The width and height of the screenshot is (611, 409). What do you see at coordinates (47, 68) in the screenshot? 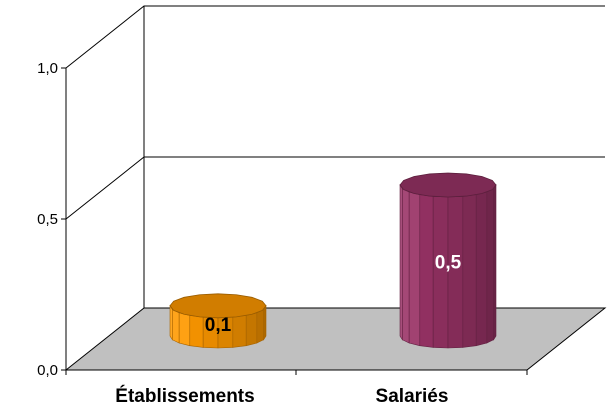
I see `y-tick-label: 1,0` at bounding box center [47, 68].